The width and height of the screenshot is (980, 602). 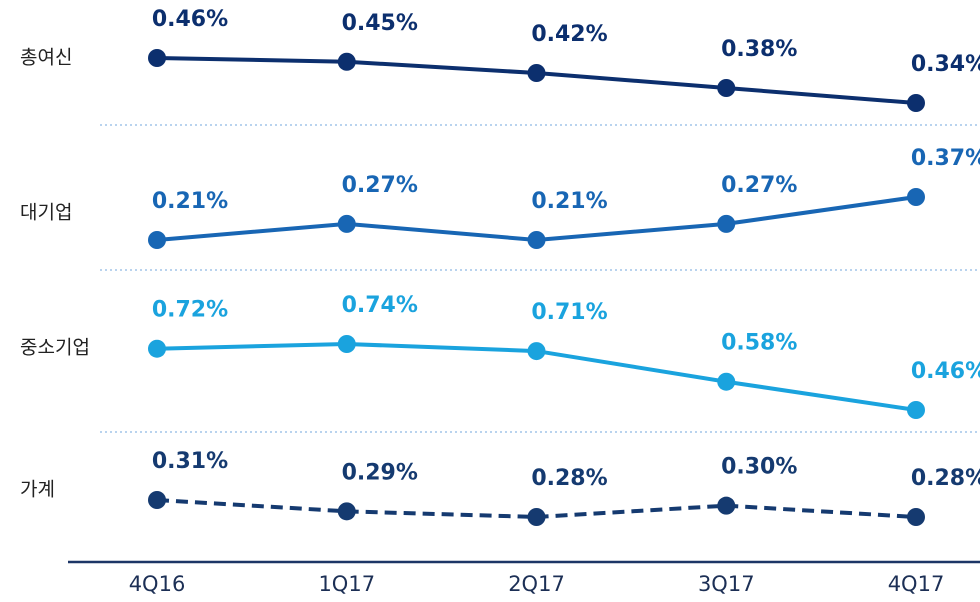 What do you see at coordinates (55, 348) in the screenshot?
I see `series-label: 중소기업` at bounding box center [55, 348].